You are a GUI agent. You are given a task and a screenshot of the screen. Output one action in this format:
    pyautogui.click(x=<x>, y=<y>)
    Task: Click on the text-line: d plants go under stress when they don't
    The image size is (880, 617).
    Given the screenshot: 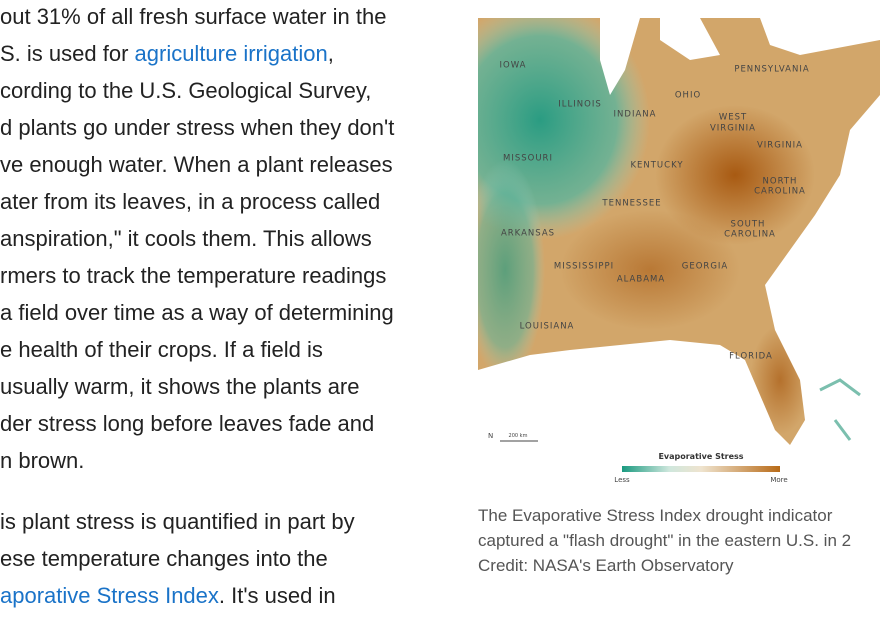 What is the action you would take?
    pyautogui.click(x=197, y=128)
    